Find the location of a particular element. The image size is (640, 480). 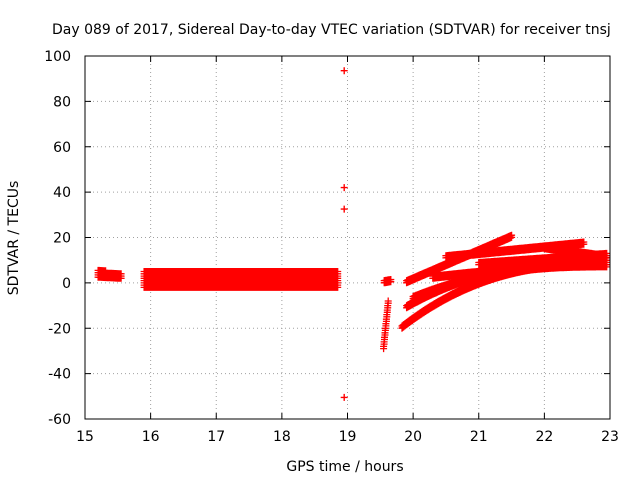

y-tick-label: -40 is located at coordinates (59, 375).